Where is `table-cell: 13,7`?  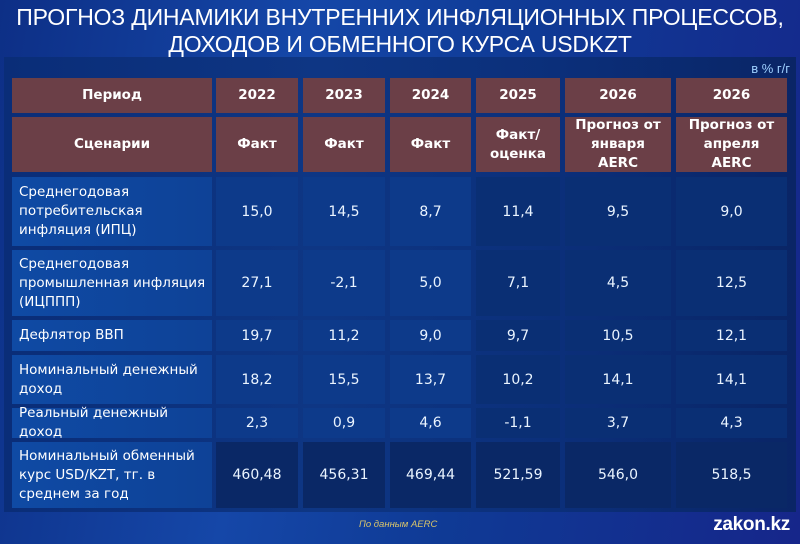 table-cell: 13,7 is located at coordinates (430, 379).